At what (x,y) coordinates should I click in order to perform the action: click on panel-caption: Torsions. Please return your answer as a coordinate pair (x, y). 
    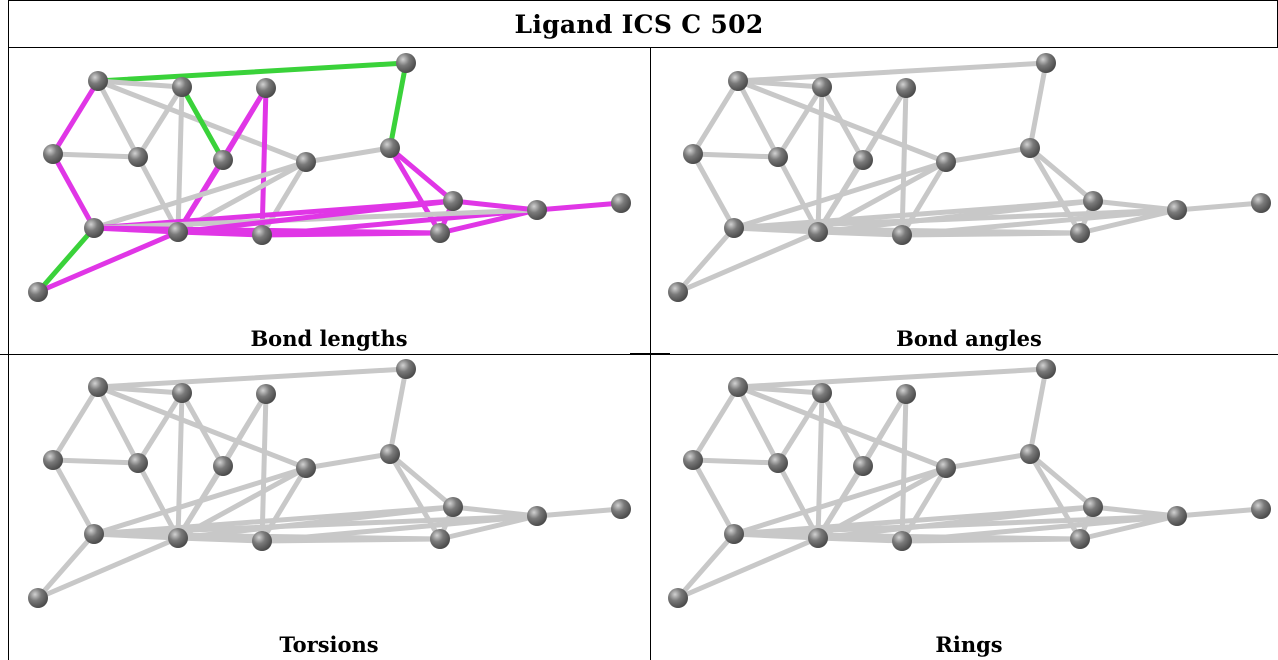
    Looking at the image, I should click on (329, 644).